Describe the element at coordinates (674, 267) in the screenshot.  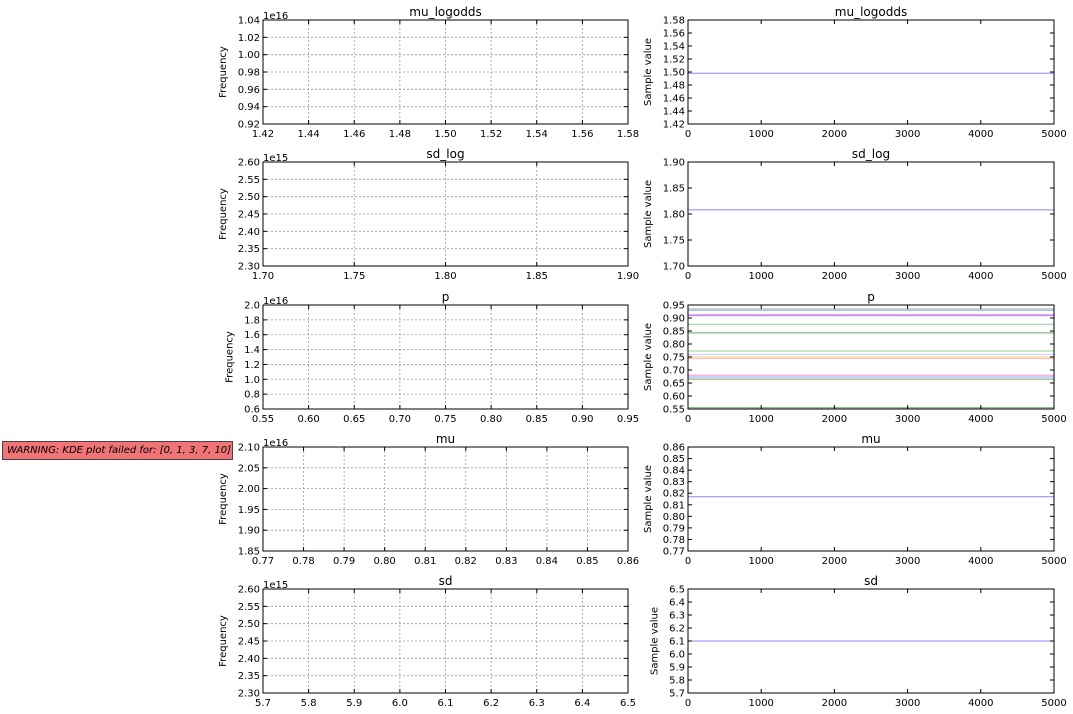
I see `y-tick-label: 1.70` at that location.